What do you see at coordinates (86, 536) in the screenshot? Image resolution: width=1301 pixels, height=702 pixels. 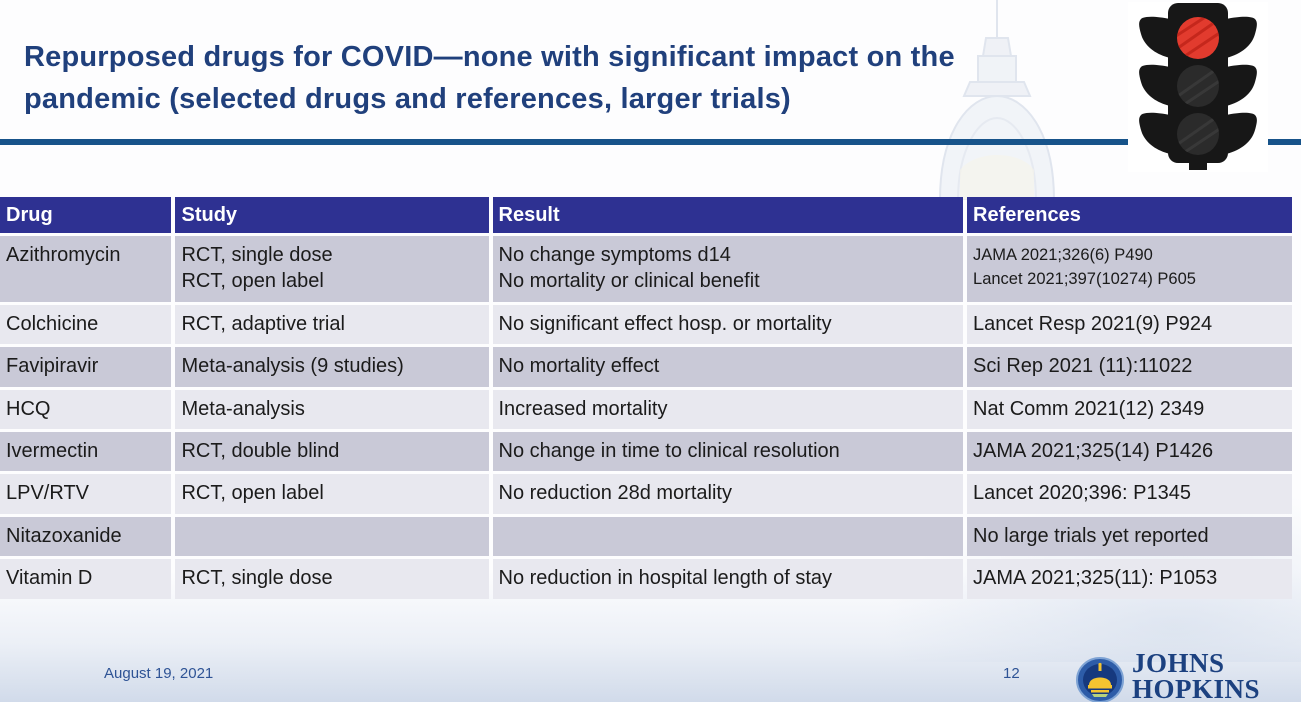 I see `cell-drug: Nitazoxanide` at bounding box center [86, 536].